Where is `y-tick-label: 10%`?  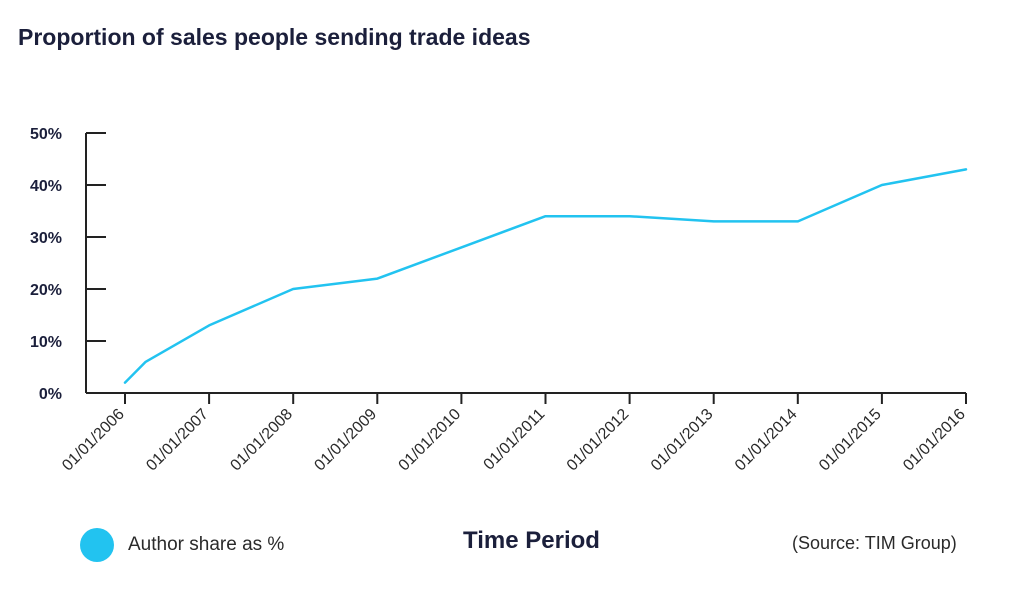 y-tick-label: 10% is located at coordinates (46, 342).